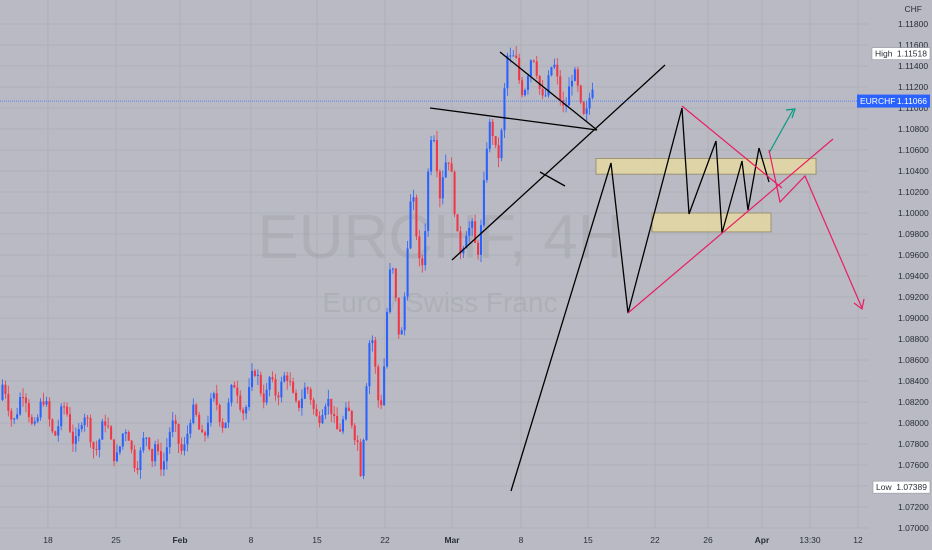 The height and width of the screenshot is (550, 932). Describe the element at coordinates (913, 234) in the screenshot. I see `price-tick-label: 1.09800` at that location.